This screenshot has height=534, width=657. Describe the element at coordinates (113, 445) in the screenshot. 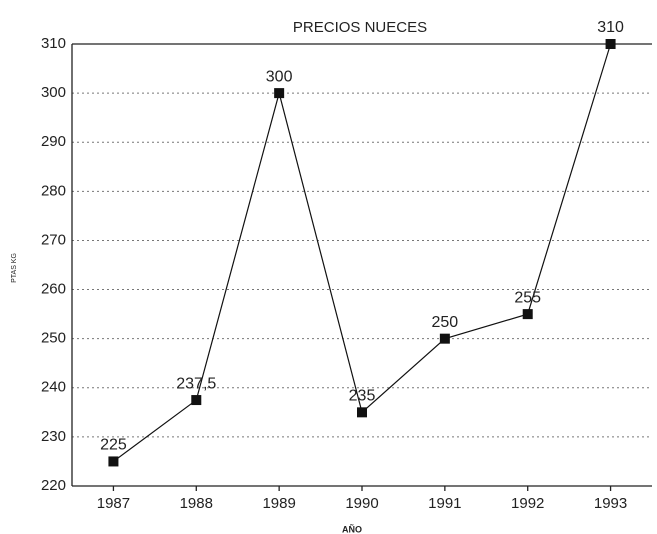

I see `data-label: 225` at that location.